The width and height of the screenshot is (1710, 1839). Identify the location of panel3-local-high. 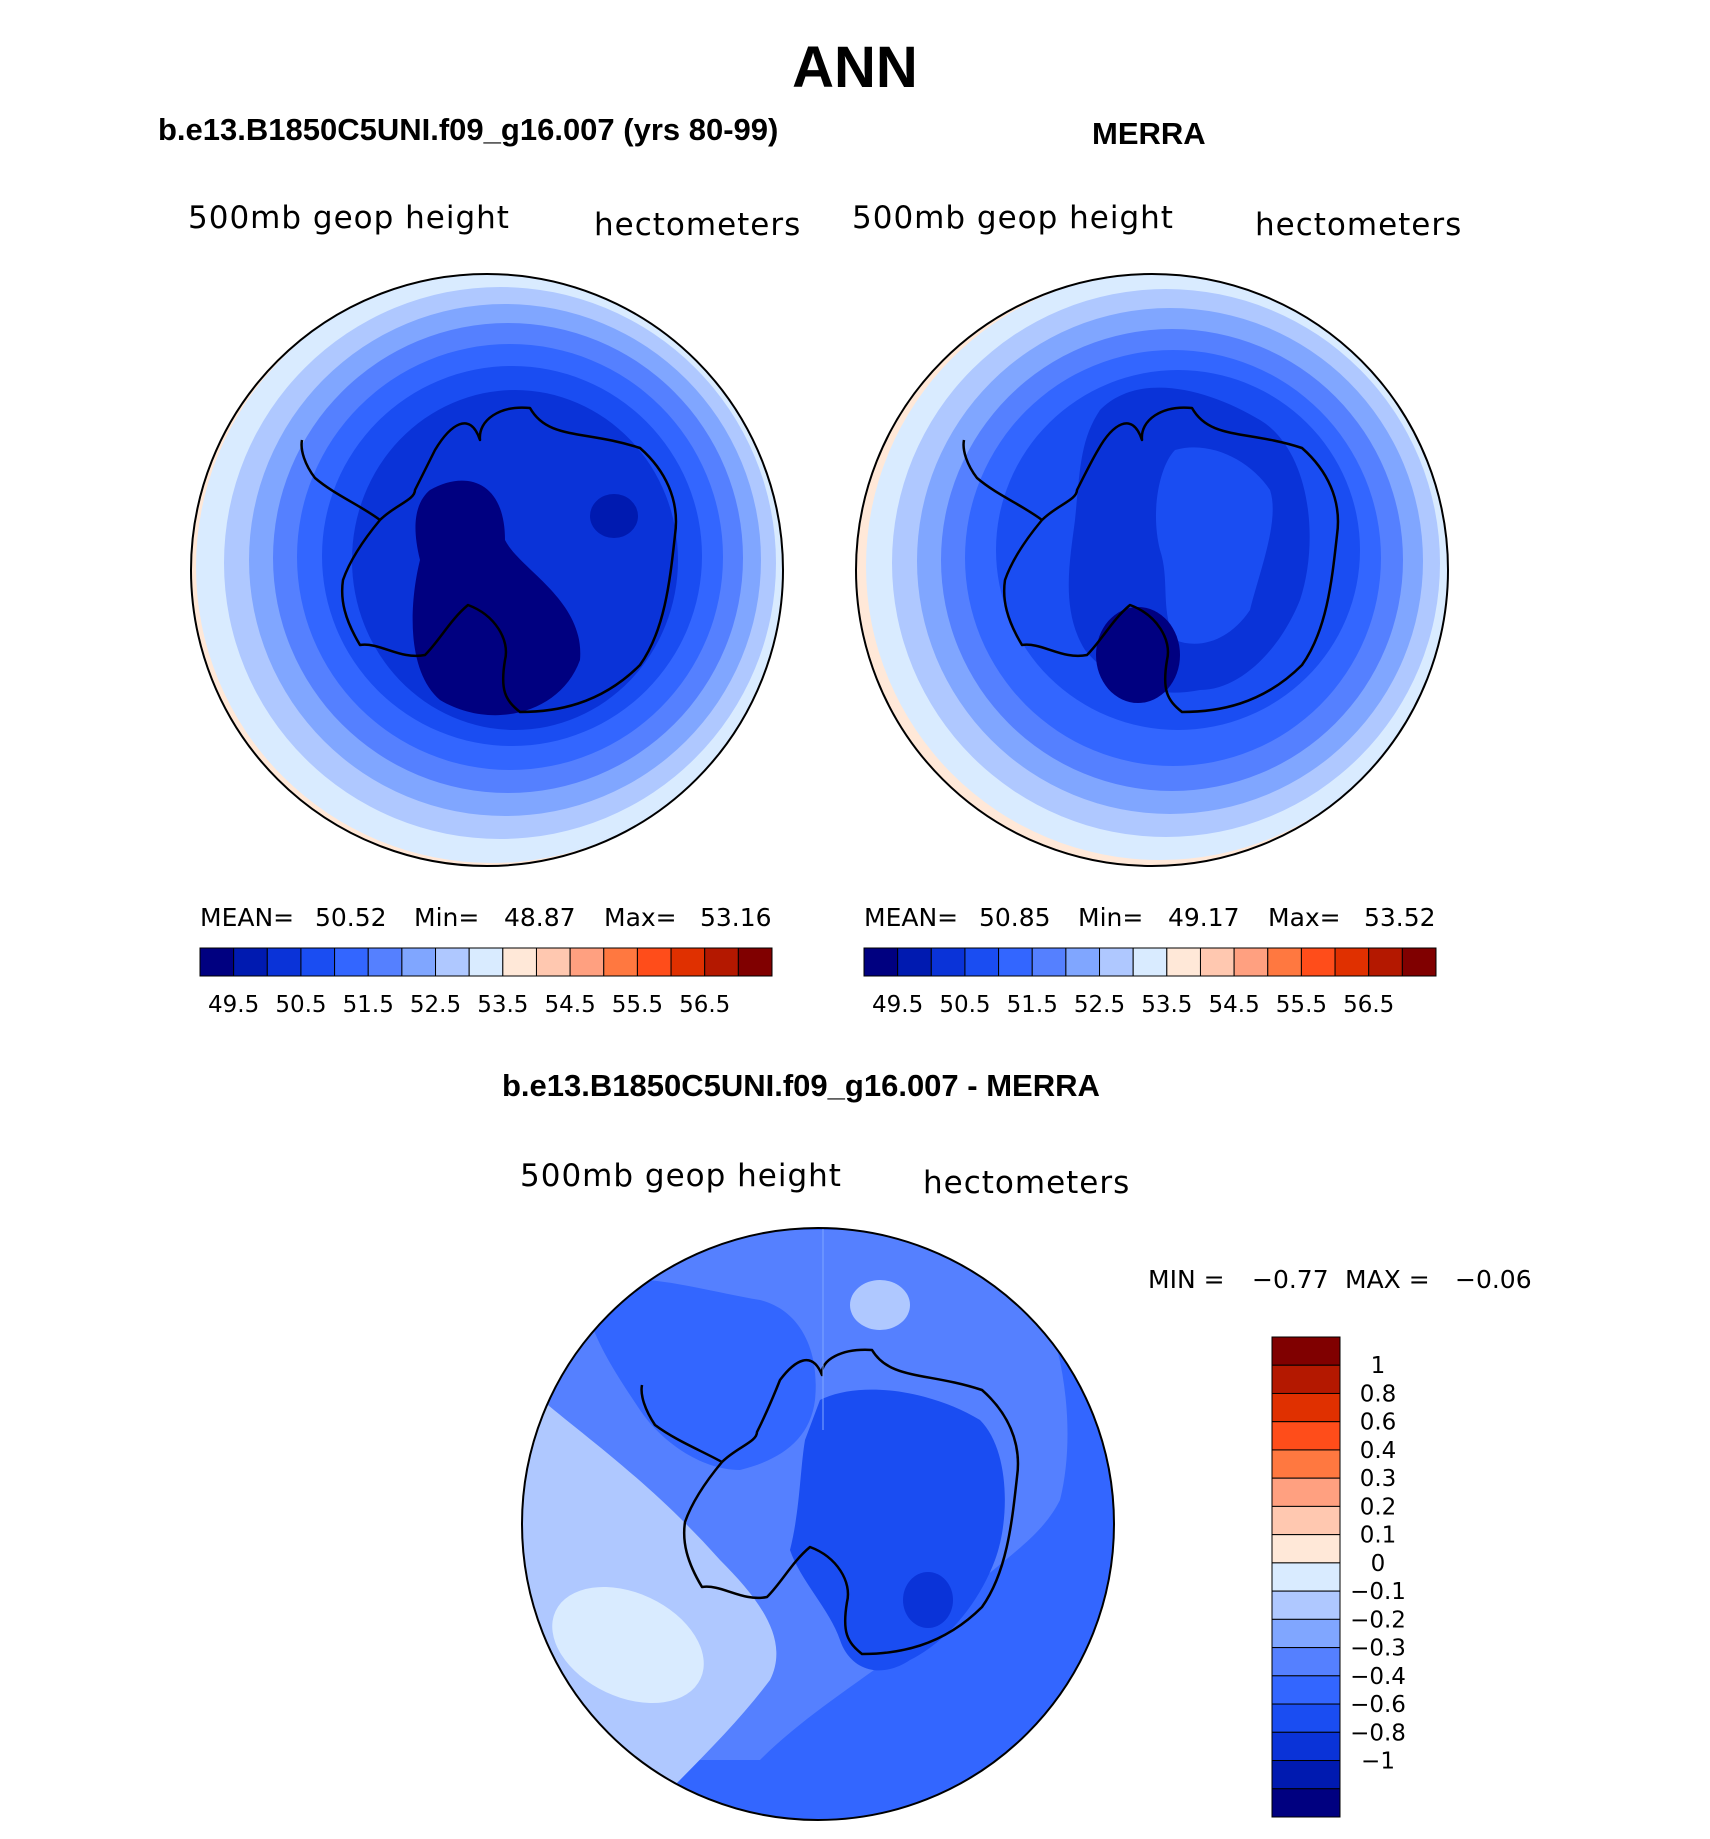
(880, 1305).